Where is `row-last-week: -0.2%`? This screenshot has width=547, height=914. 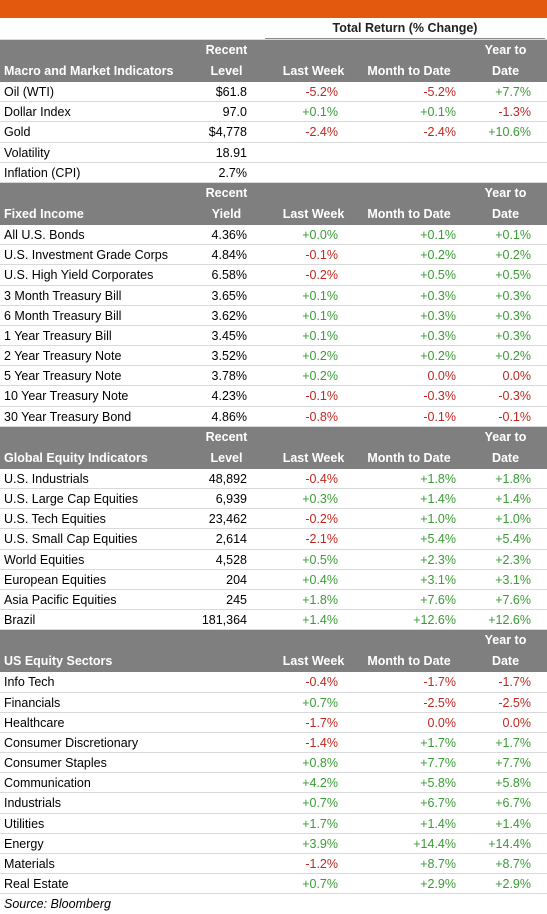
row-last-week: -0.2% is located at coordinates (321, 275).